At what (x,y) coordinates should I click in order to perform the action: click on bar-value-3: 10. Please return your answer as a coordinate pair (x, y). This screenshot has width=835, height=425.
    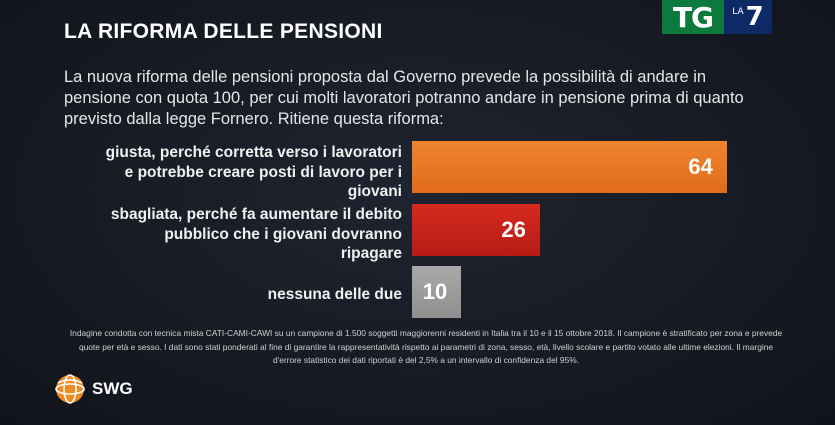
    Looking at the image, I should click on (435, 291).